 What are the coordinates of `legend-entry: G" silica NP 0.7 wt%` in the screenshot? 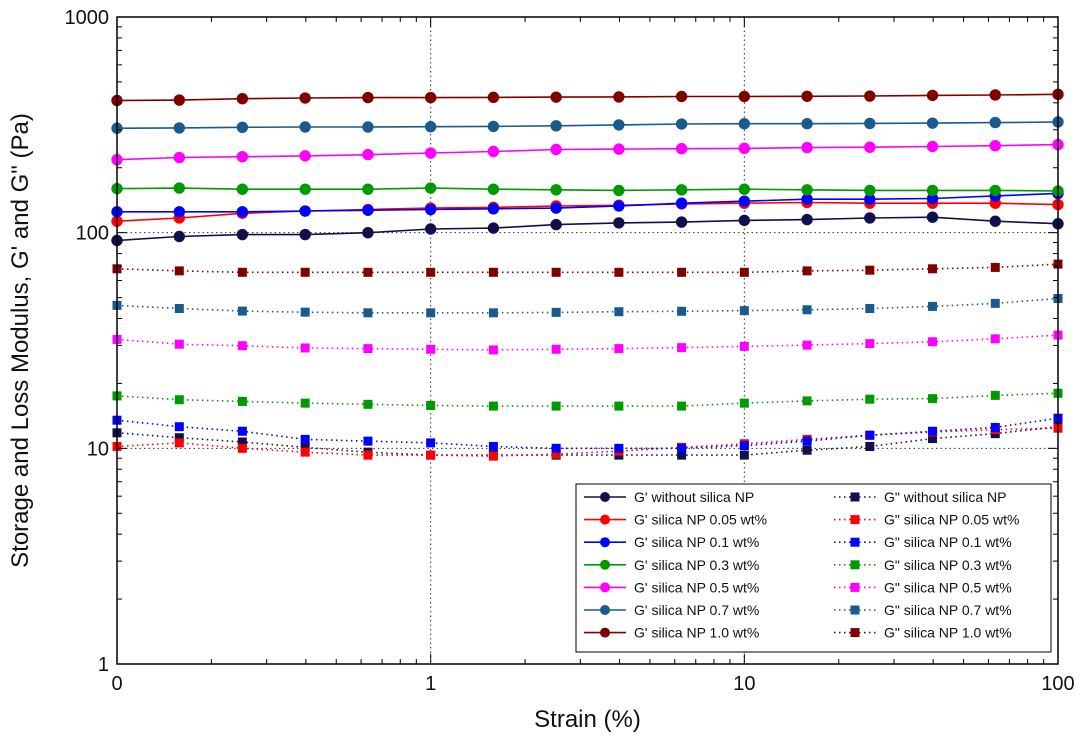 It's located at (923, 610).